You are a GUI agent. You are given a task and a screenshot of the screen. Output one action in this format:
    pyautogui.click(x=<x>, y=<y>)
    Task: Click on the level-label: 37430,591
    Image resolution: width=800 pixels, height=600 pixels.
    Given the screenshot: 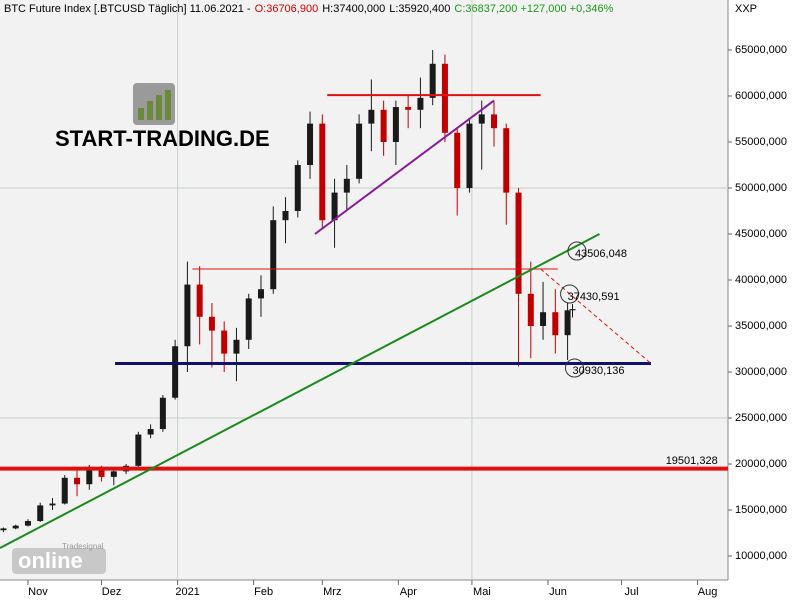 What is the action you would take?
    pyautogui.click(x=594, y=297)
    